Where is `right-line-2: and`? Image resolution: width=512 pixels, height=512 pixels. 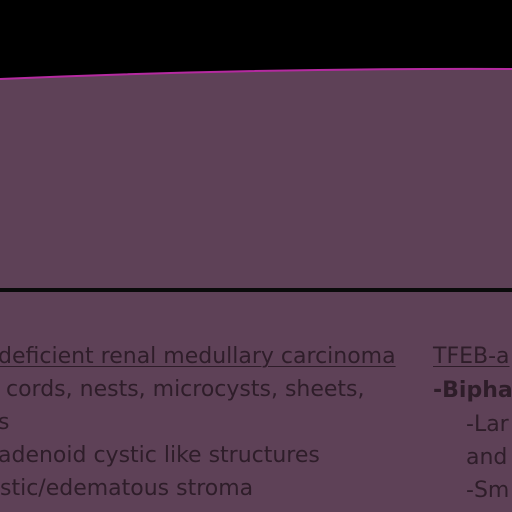 right-line-2: and is located at coordinates (487, 457).